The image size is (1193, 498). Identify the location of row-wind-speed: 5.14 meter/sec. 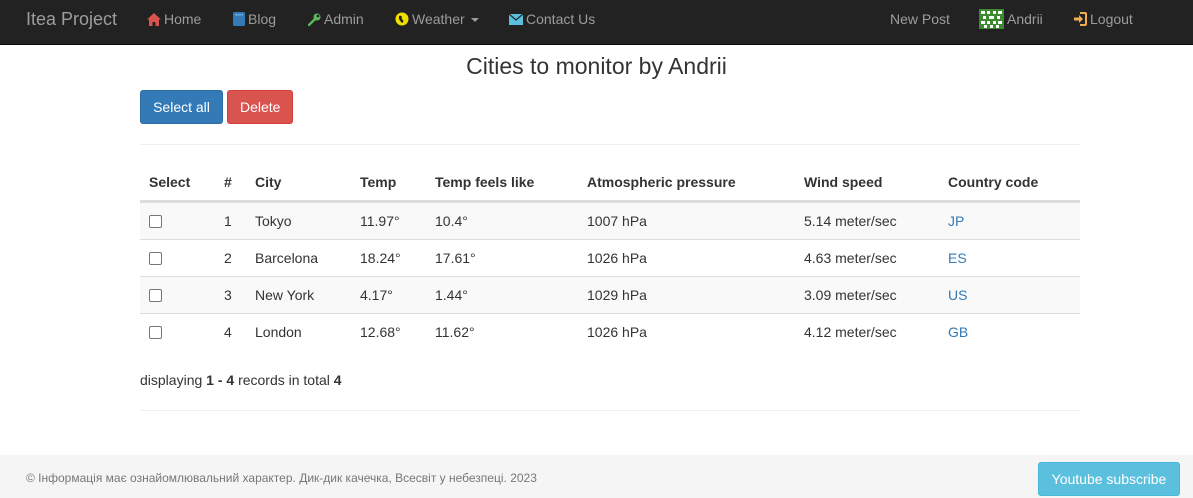
(850, 221).